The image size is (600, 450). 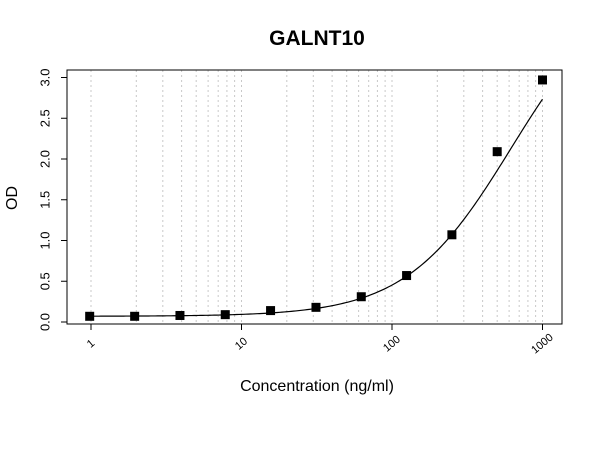 What do you see at coordinates (317, 38) in the screenshot?
I see `chart-title: GALNT10` at bounding box center [317, 38].